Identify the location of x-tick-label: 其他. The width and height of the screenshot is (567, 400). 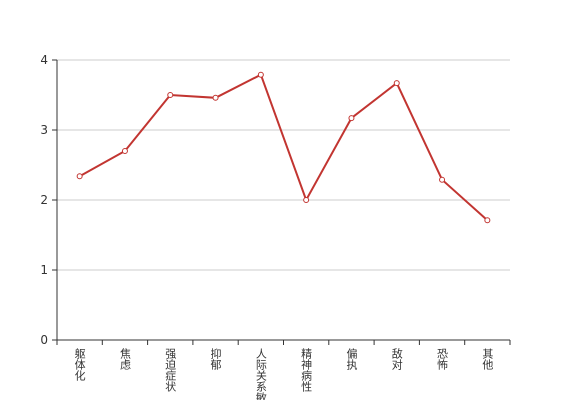
(487, 359).